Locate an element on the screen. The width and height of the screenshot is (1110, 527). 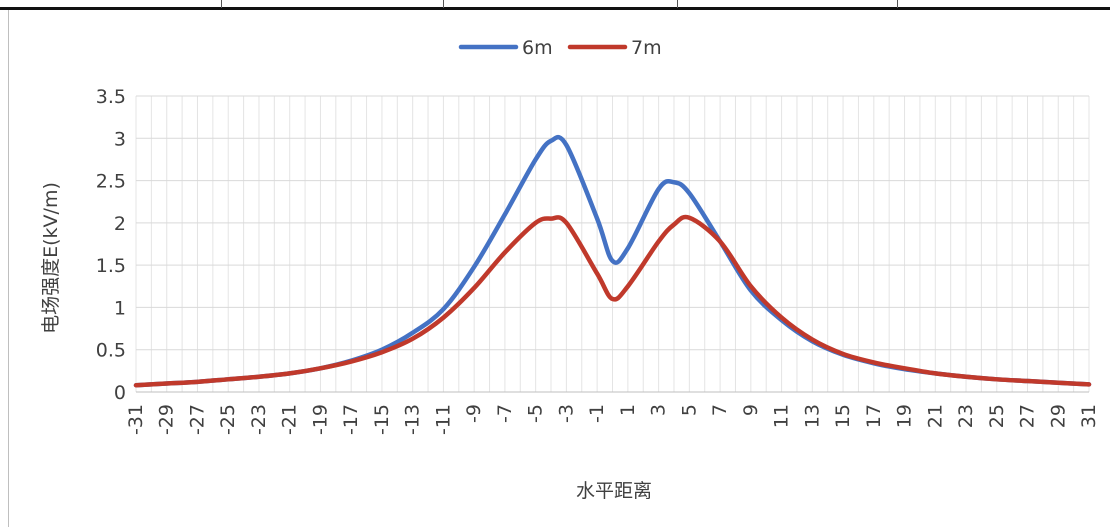
x-tick-label: -5 is located at coordinates (536, 413).